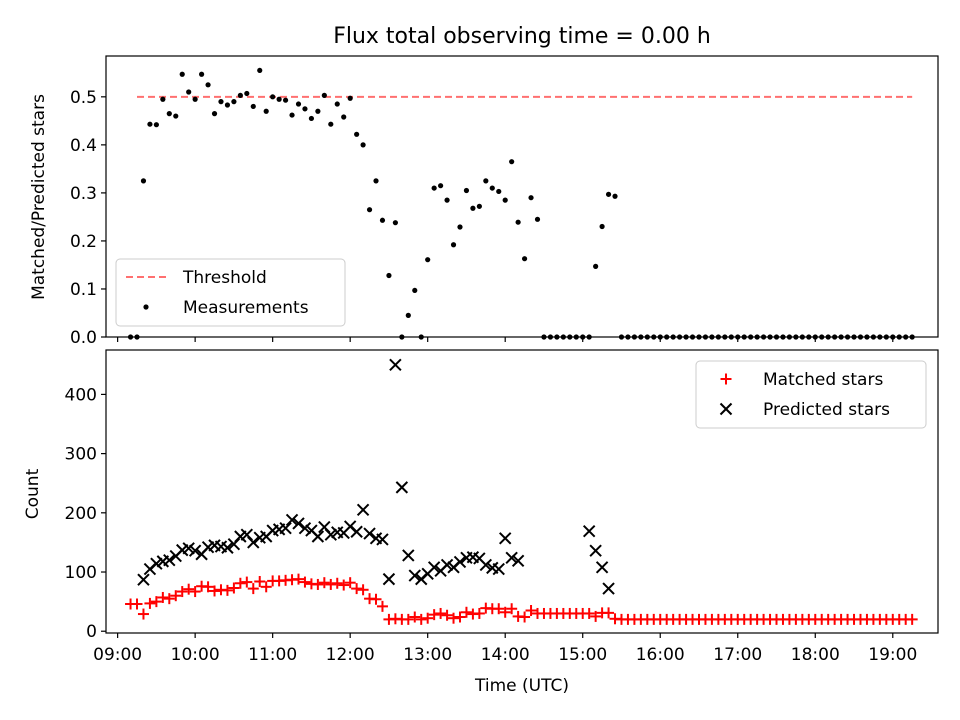 This screenshot has width=960, height=720. I want to click on count-y-tick-label: 100, so click(81, 573).